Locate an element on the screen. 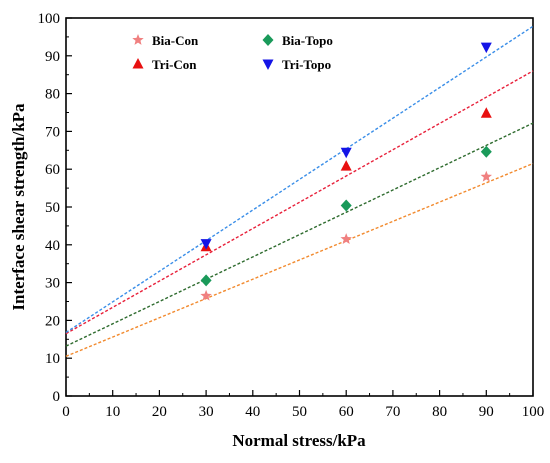 The width and height of the screenshot is (550, 463). x-tick-label: 90 is located at coordinates (486, 412).